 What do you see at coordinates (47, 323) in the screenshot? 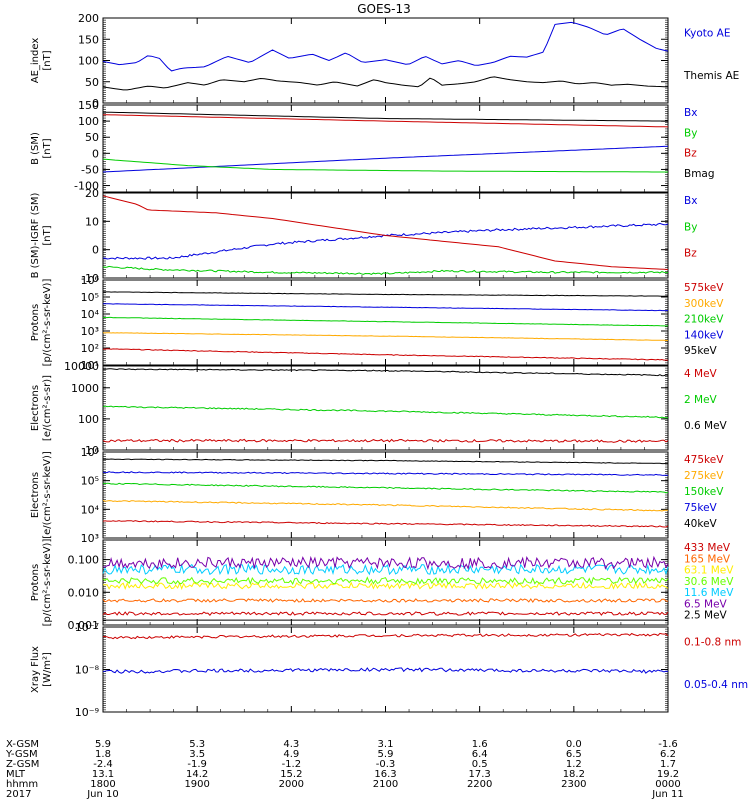
I see `y-axis-label: [p/(cm²-s-sr-keV)]` at bounding box center [47, 323].